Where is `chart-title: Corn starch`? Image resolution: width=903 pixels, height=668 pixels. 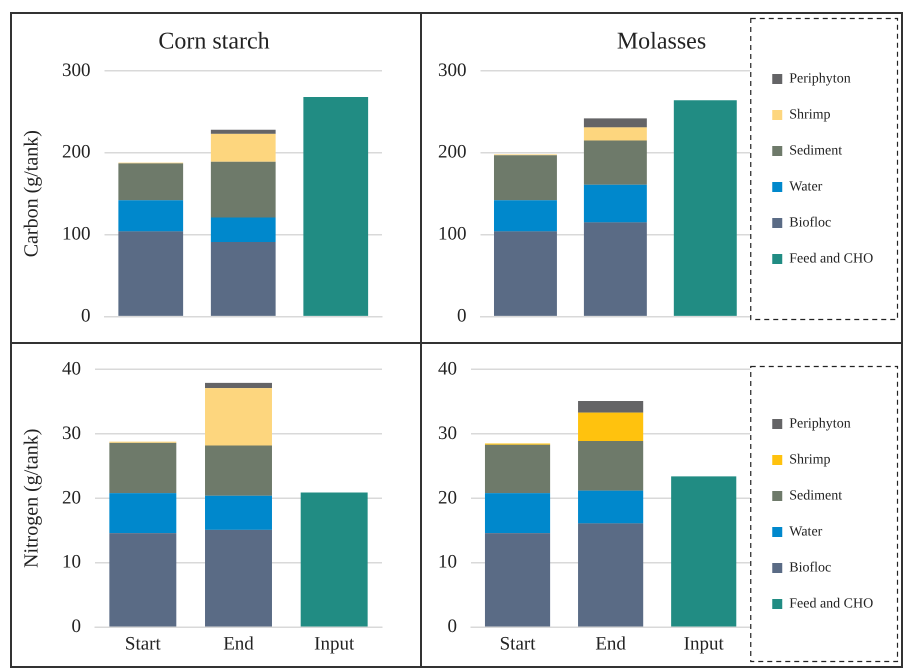 chart-title: Corn starch is located at coordinates (214, 41).